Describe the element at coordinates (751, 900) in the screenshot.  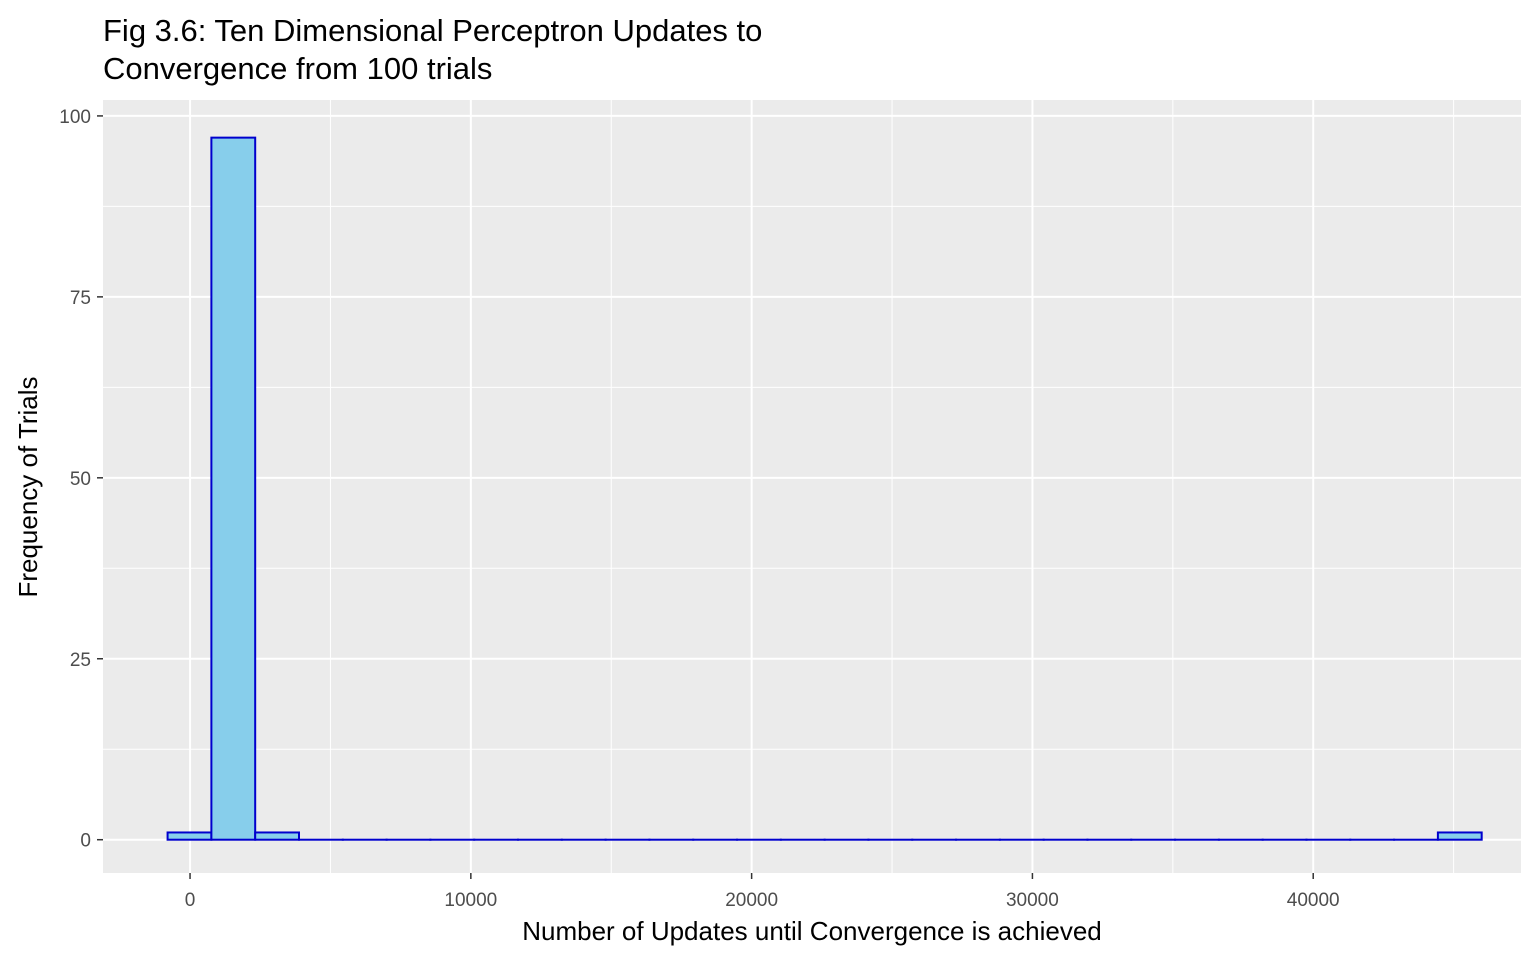
I see `x-tick-label: 20000` at that location.